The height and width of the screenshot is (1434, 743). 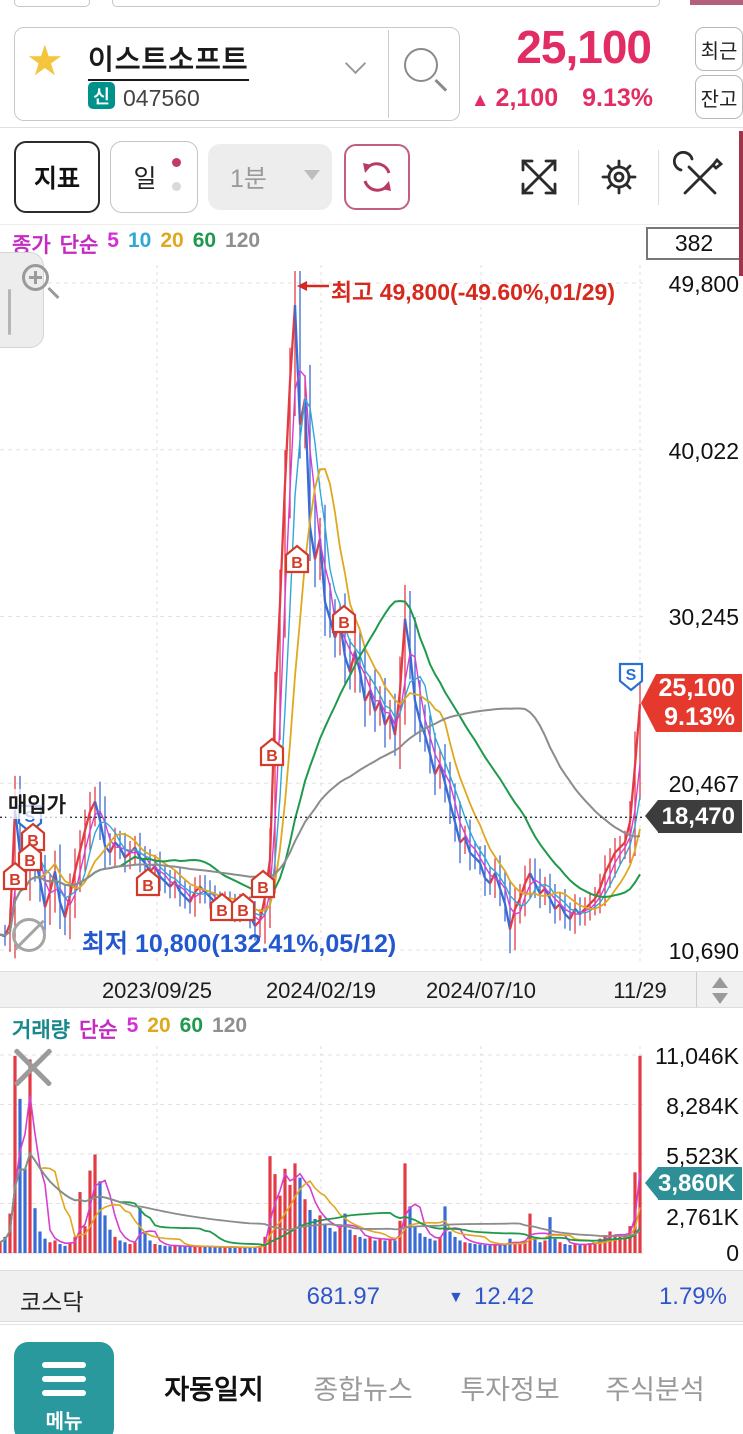 What do you see at coordinates (41, 1030) in the screenshot?
I see `legend-item: 거래량` at bounding box center [41, 1030].